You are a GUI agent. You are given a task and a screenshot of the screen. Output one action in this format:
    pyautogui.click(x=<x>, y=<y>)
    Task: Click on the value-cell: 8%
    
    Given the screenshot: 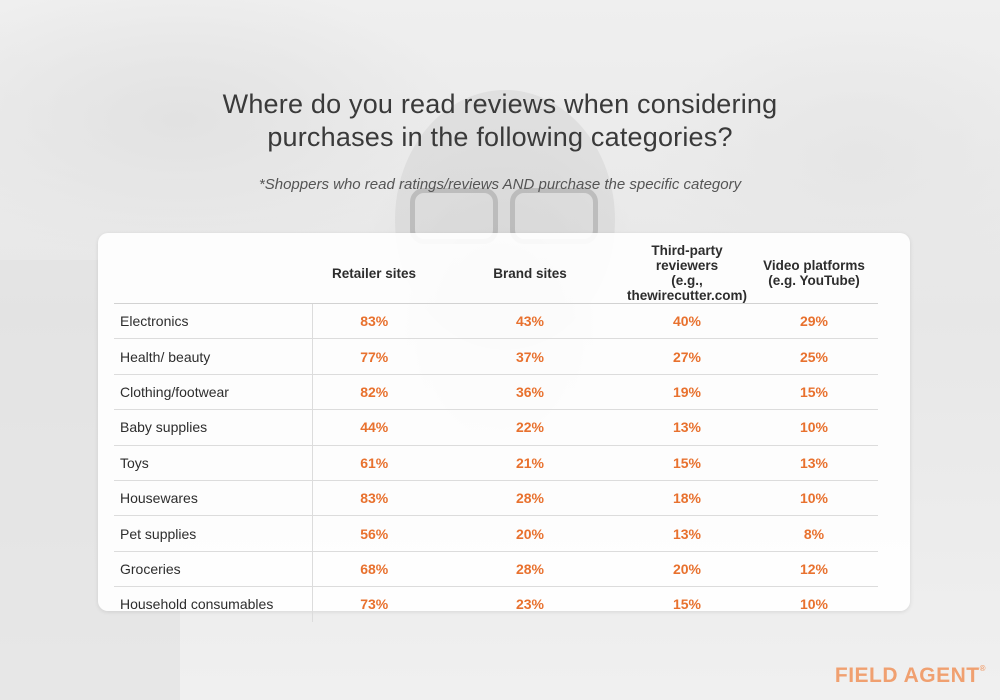 What is the action you would take?
    pyautogui.click(x=814, y=533)
    